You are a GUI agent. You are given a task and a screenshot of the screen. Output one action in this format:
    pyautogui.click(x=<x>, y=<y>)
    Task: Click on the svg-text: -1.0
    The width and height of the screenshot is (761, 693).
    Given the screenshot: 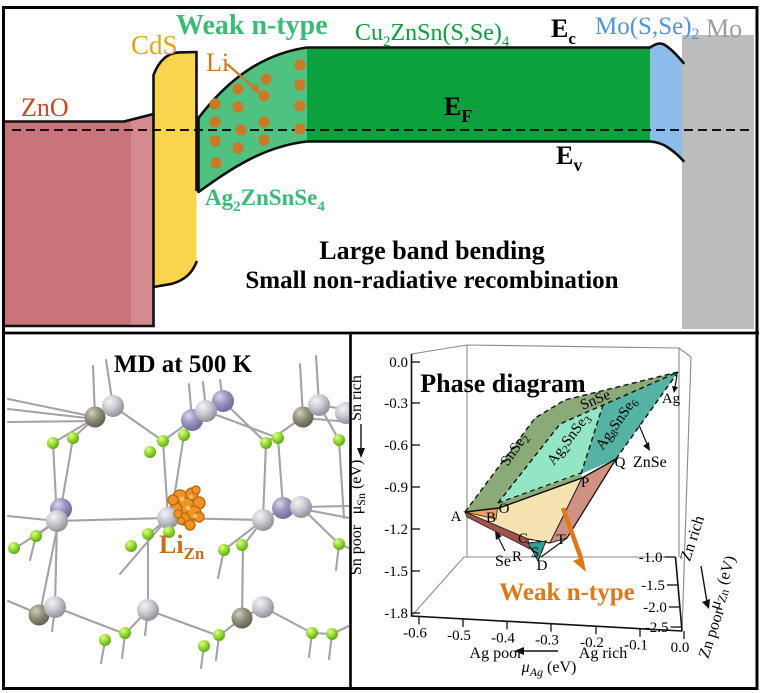 What is the action you would take?
    pyautogui.click(x=651, y=558)
    